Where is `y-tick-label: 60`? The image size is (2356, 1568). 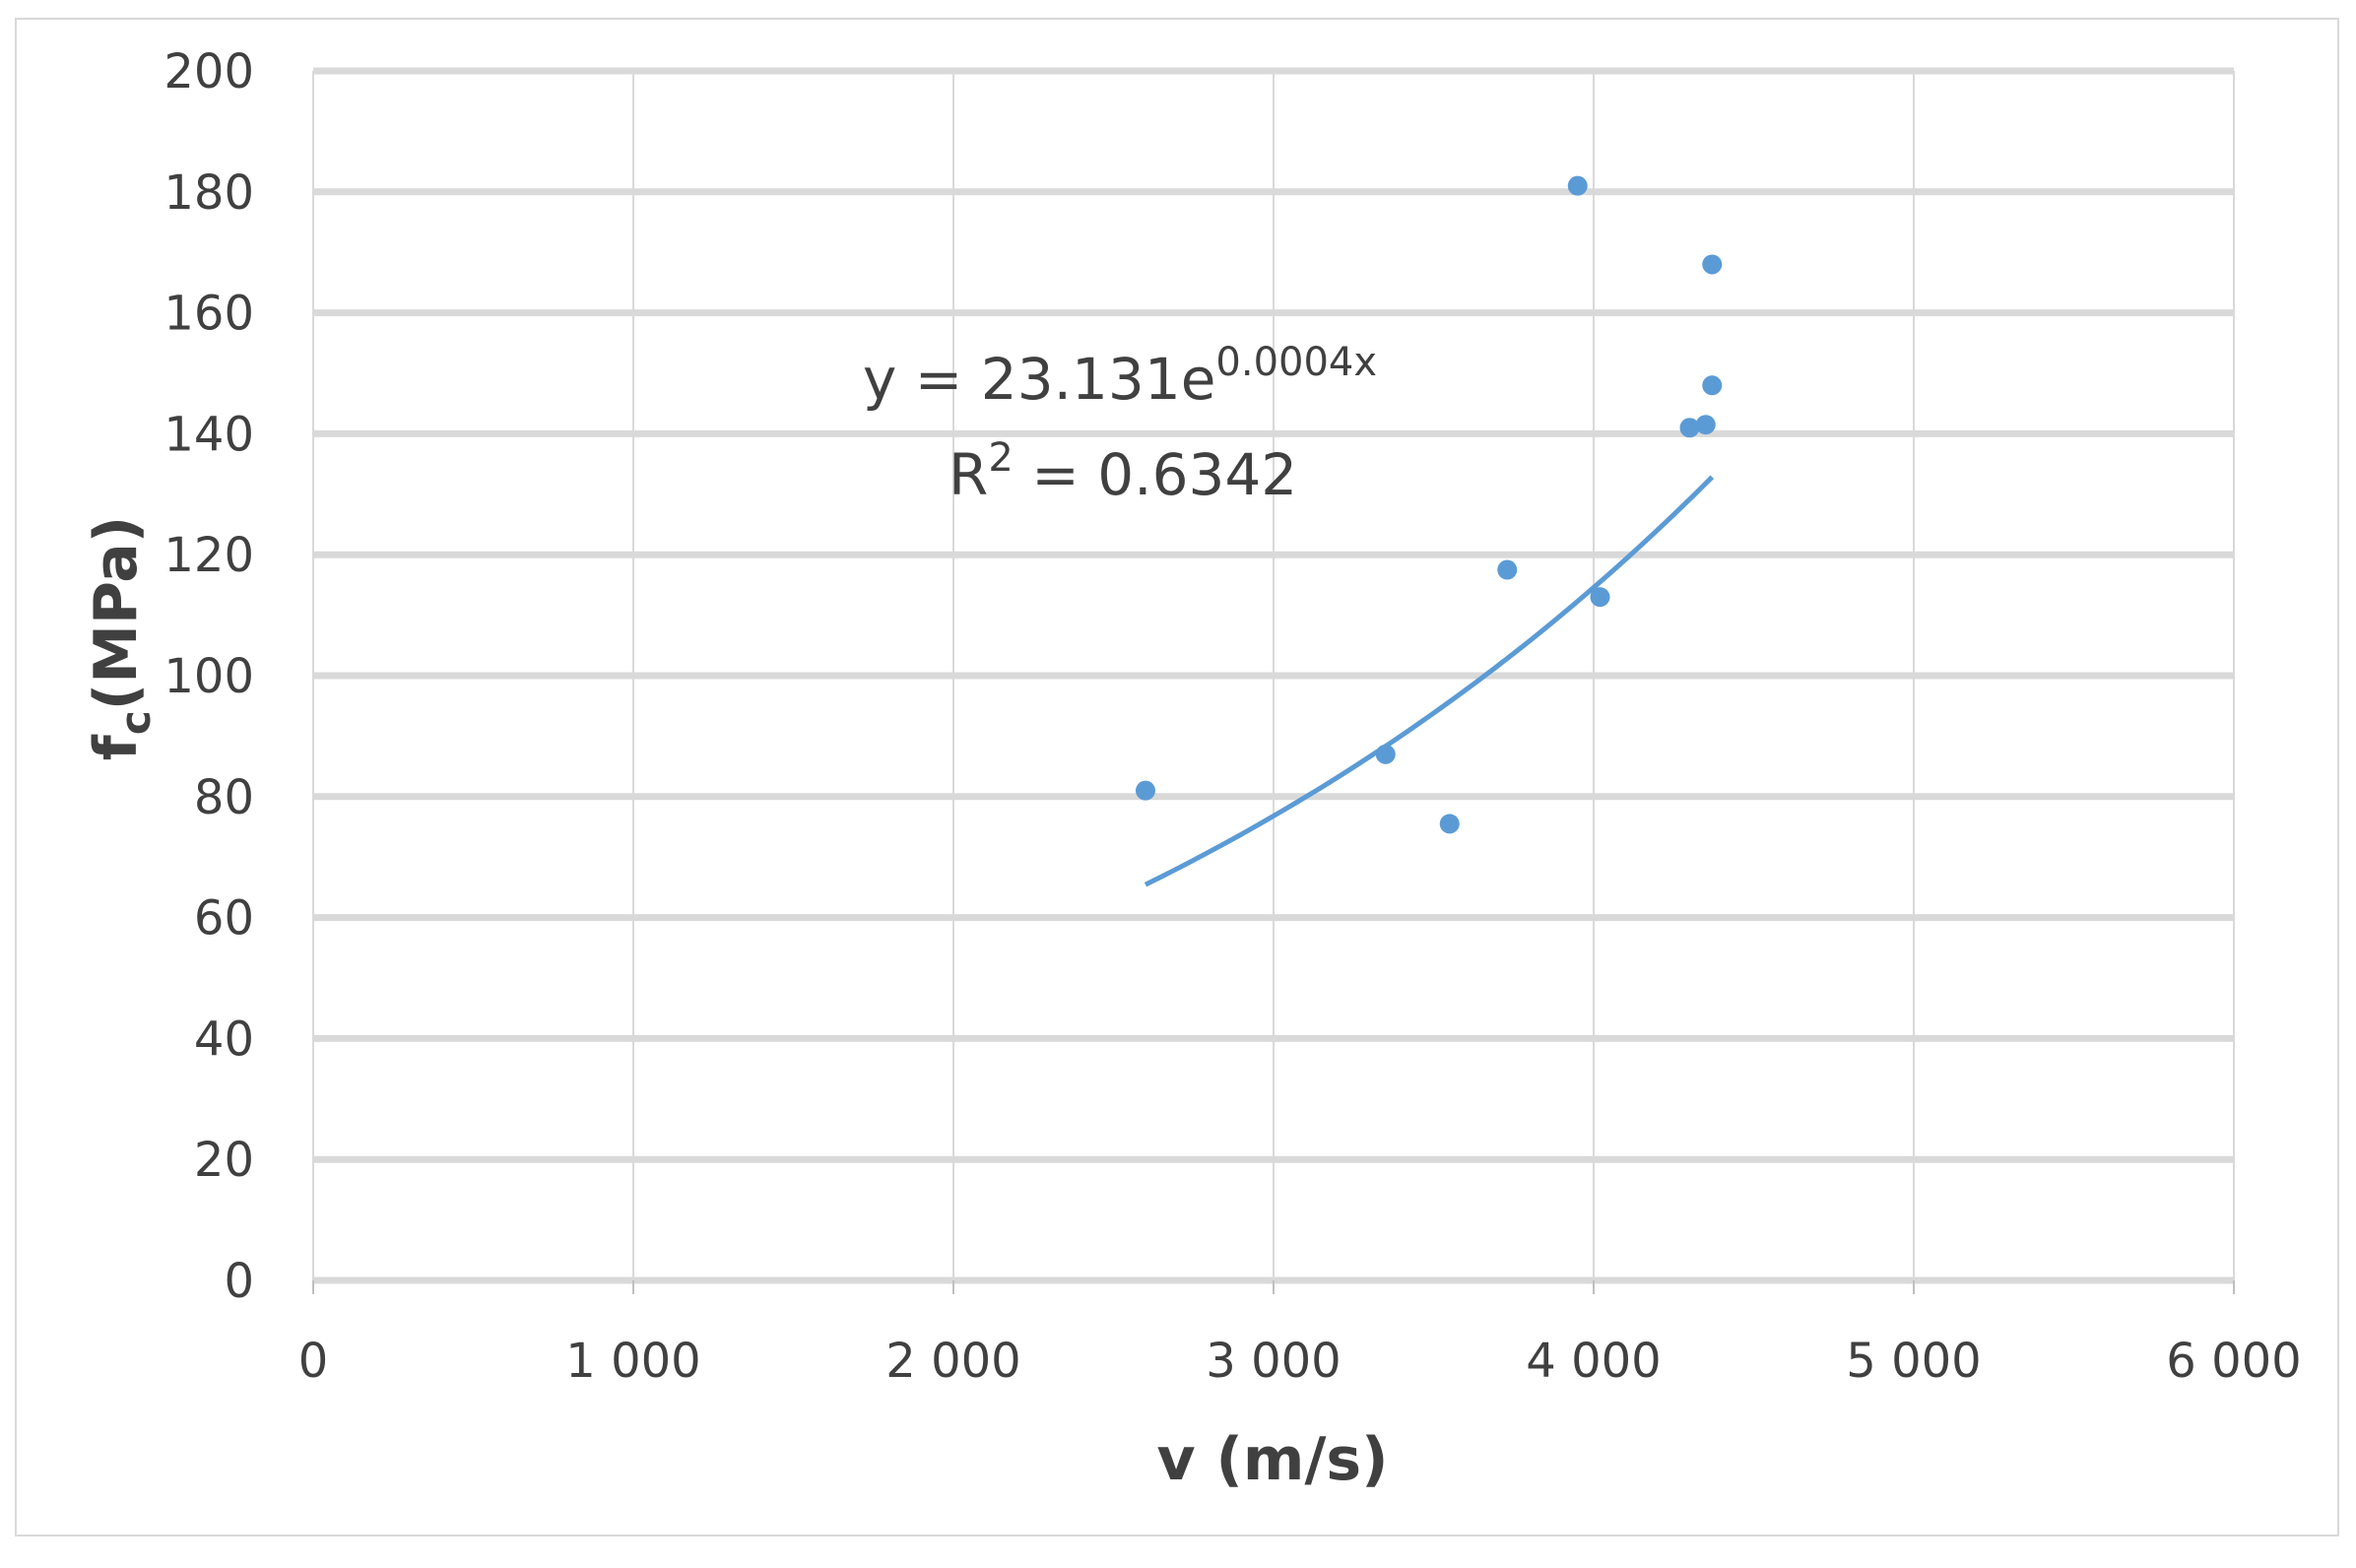
y-tick-label: 60 is located at coordinates (224, 919).